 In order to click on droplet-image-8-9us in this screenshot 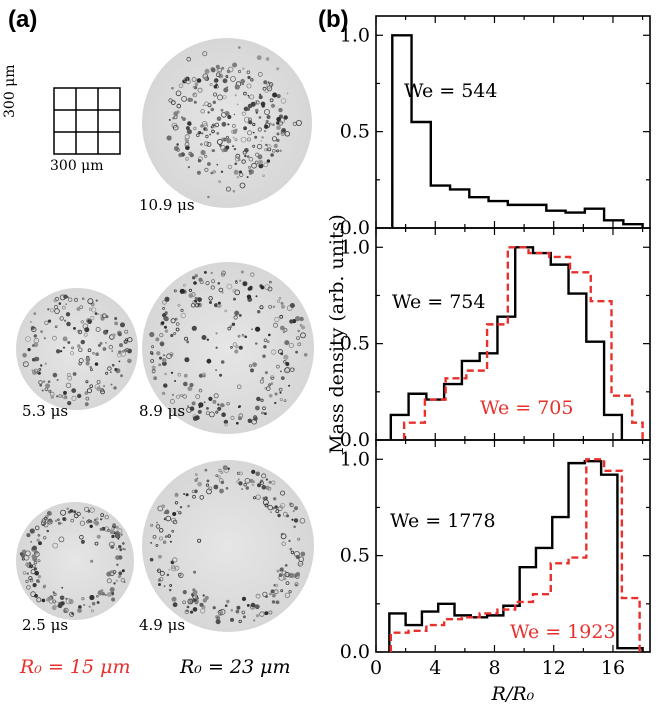, I will do `click(228, 348)`.